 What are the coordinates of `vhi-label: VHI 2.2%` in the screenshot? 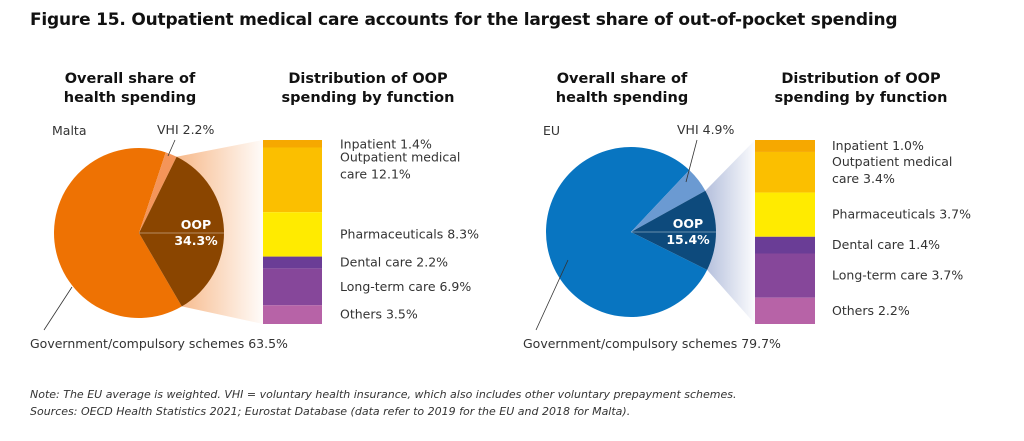 It's located at (185, 129).